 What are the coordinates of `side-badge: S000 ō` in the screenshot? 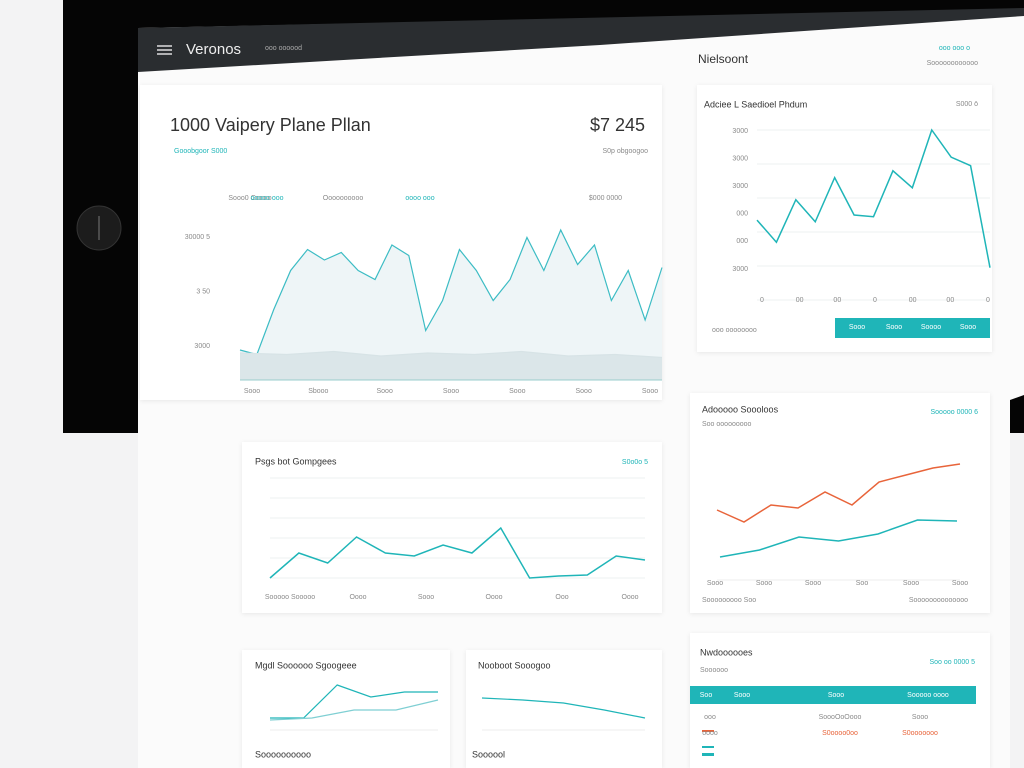 It's located at (967, 104).